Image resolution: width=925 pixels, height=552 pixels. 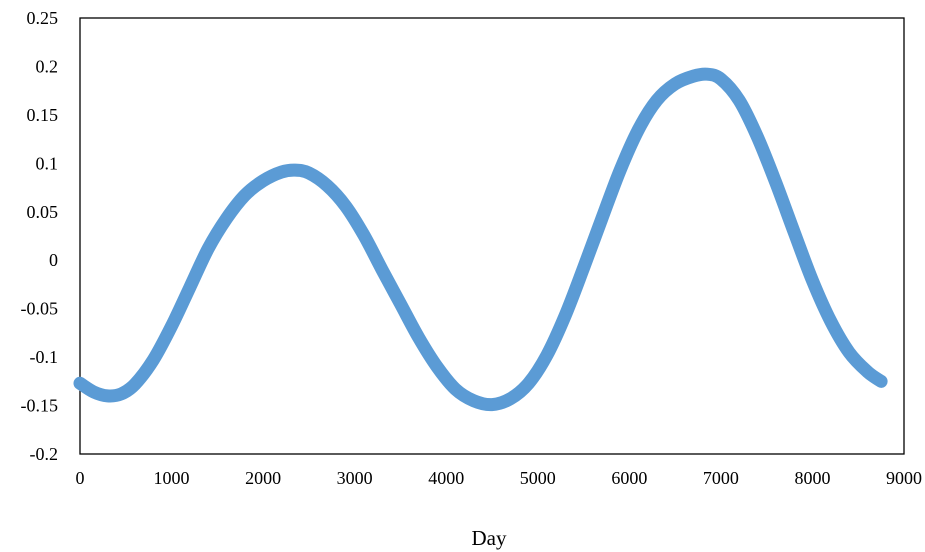 What do you see at coordinates (43, 212) in the screenshot?
I see `y-tick-label: 0.05` at bounding box center [43, 212].